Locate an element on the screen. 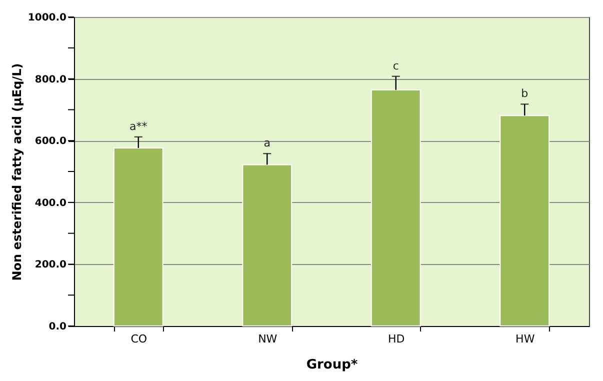  x-tick-label: NW is located at coordinates (268, 339).